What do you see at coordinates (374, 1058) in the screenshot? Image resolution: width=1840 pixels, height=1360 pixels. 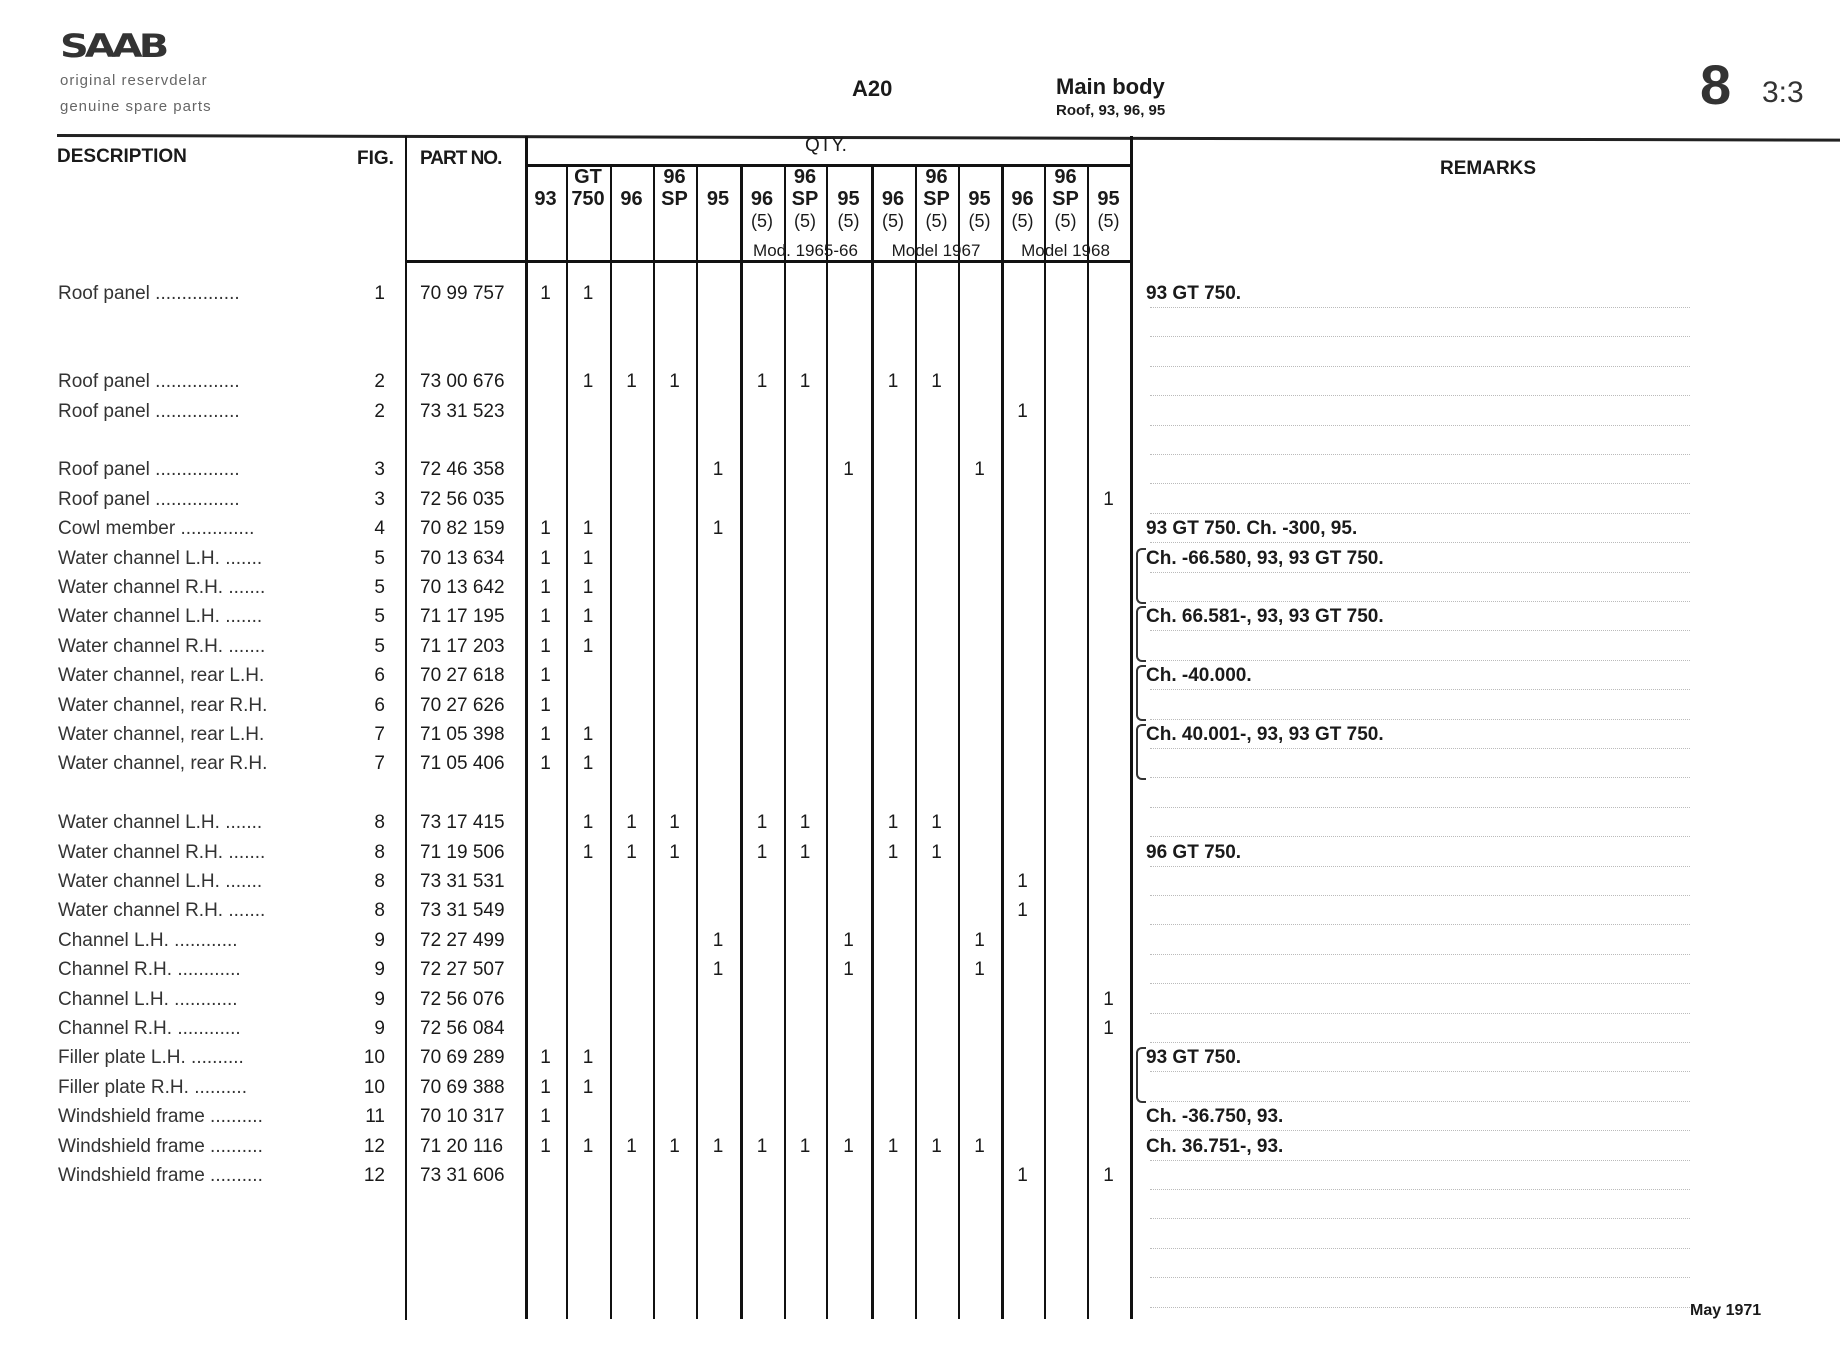 I see `figure-number: 10` at bounding box center [374, 1058].